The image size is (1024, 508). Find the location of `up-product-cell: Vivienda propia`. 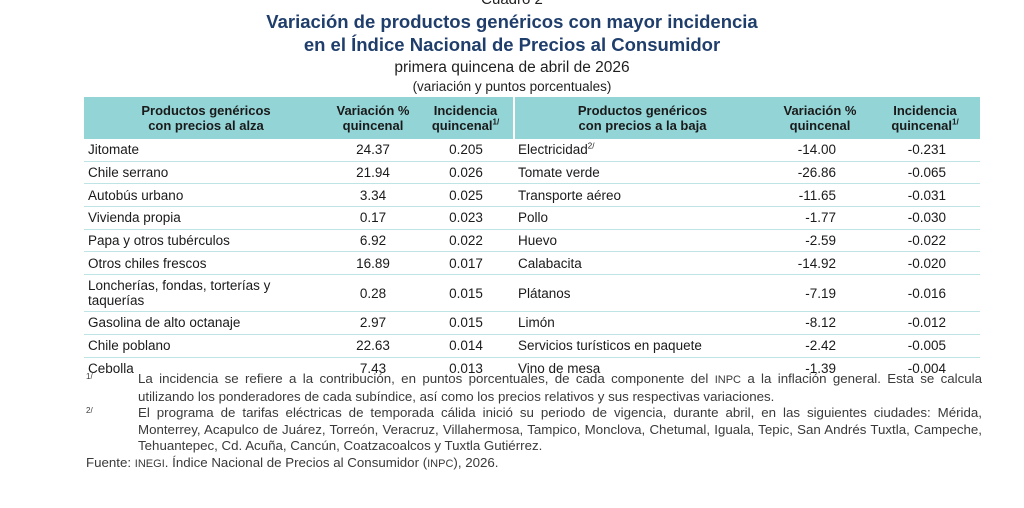

up-product-cell: Vivienda propia is located at coordinates (206, 218).